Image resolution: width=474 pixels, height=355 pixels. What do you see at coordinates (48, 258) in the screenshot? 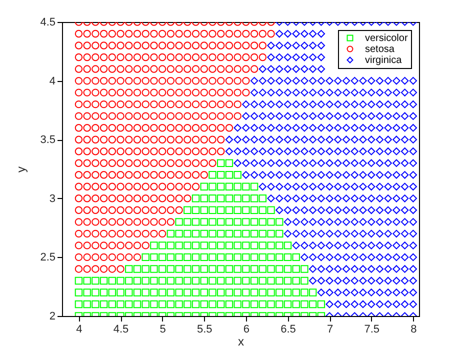
I see `y-tick-label: 2.5` at bounding box center [48, 258].